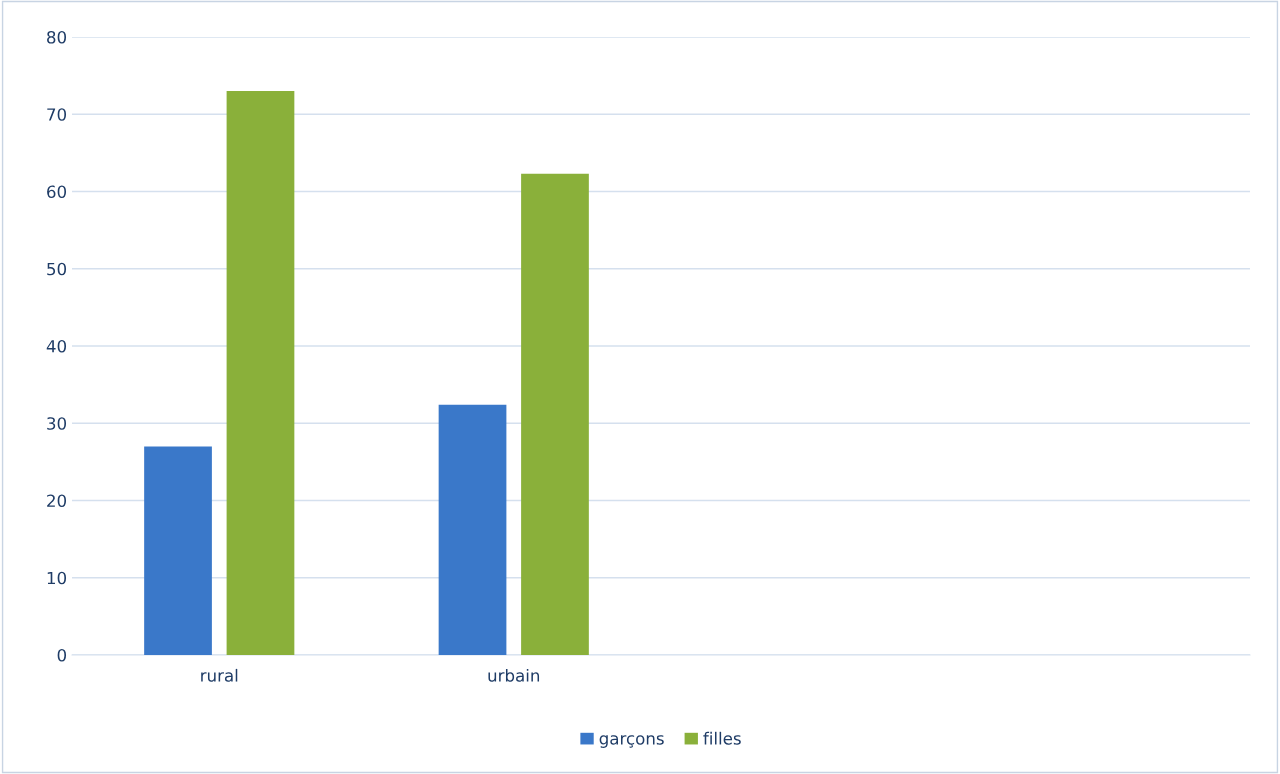  I want to click on legend-label: filles, so click(722, 738).